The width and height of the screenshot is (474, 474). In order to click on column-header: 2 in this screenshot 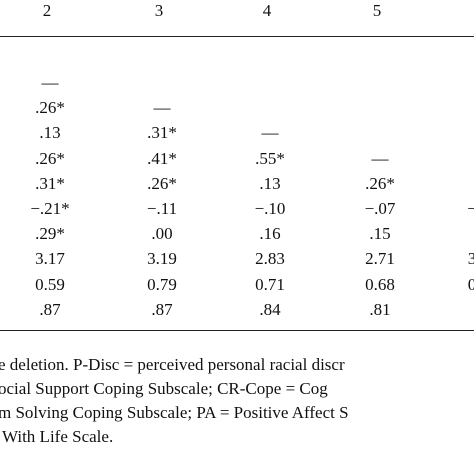, I will do `click(47, 10)`.